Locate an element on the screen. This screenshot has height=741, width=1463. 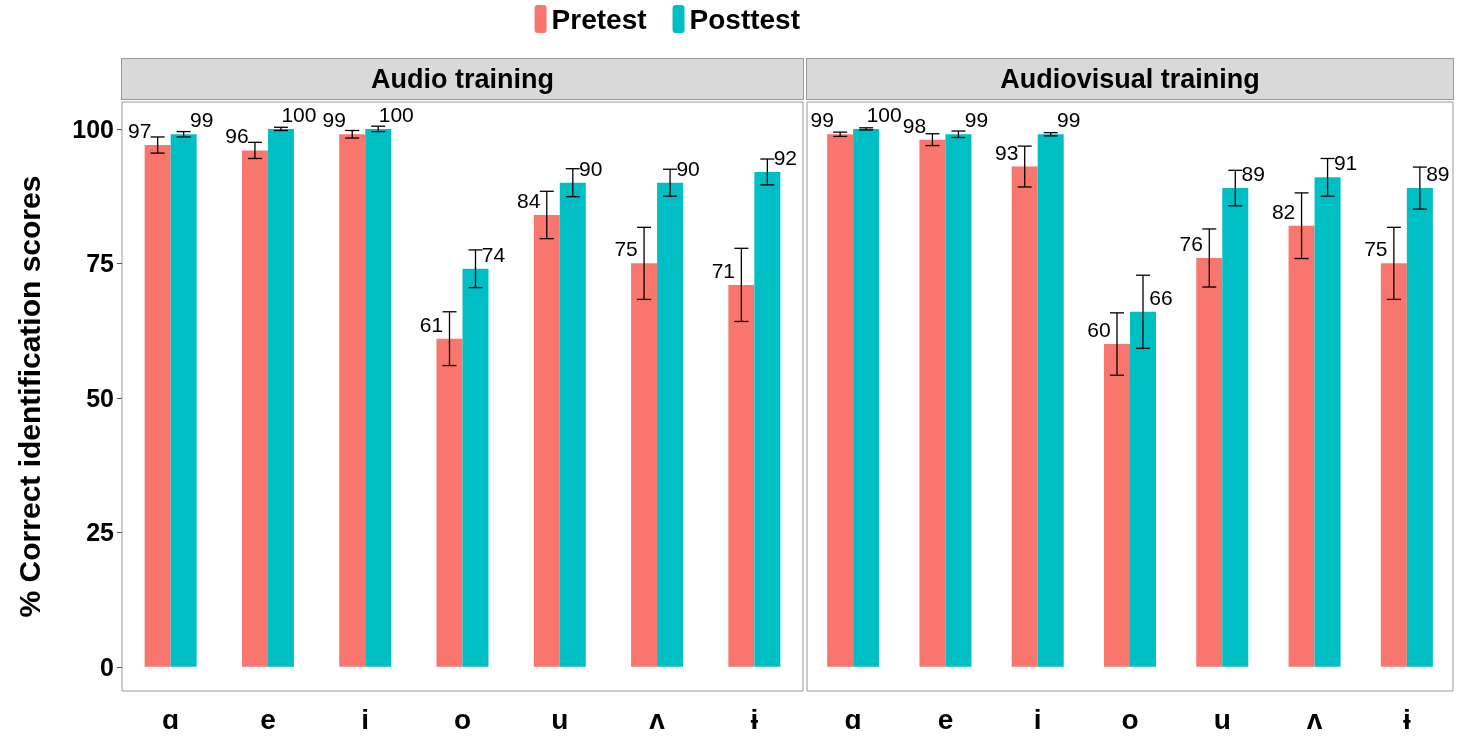
chart-title: Audio training is located at coordinates (462, 79).